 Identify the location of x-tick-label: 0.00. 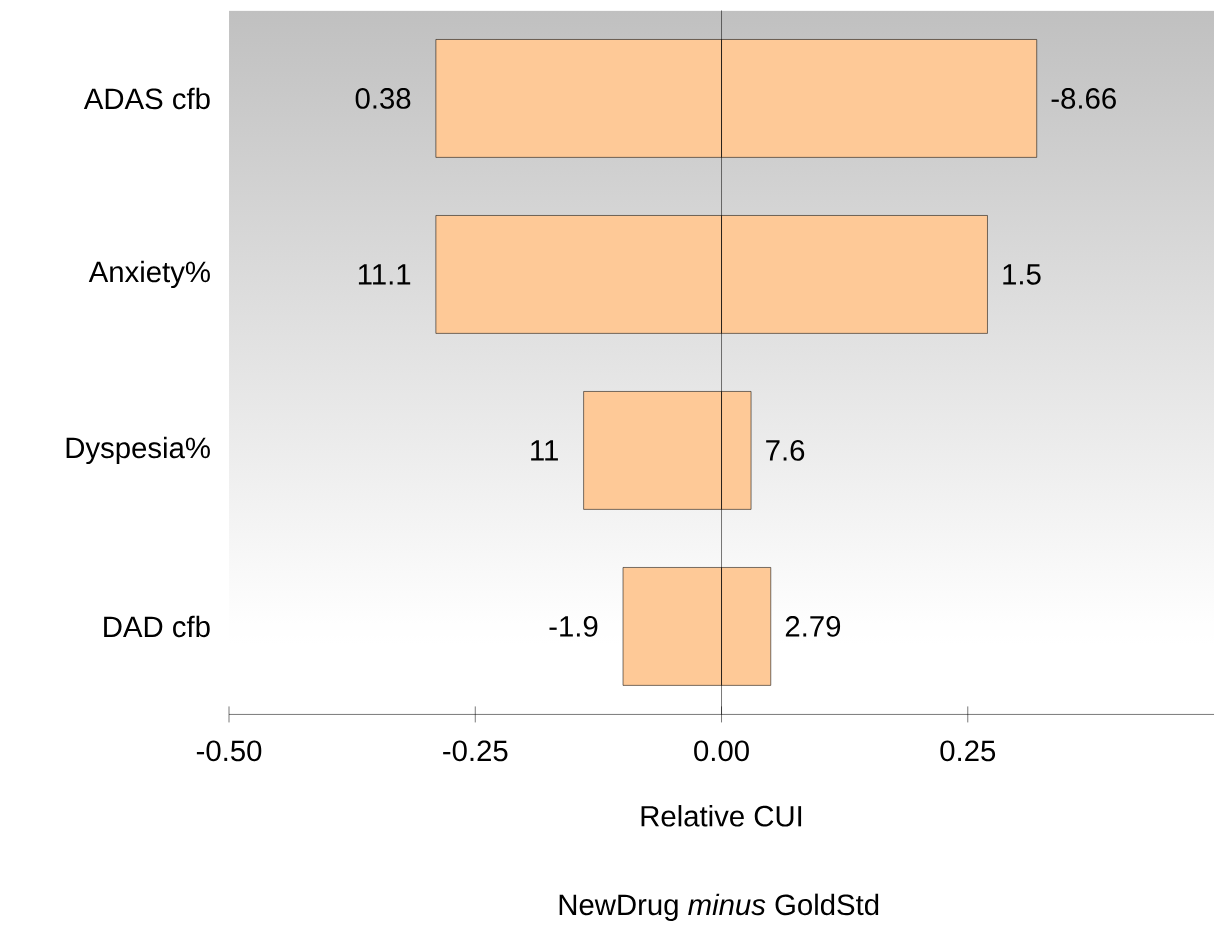
(721, 751).